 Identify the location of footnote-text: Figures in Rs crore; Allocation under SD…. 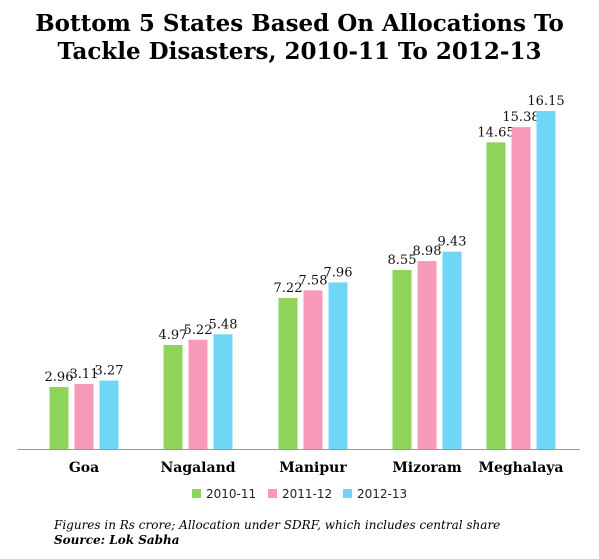
(277, 525).